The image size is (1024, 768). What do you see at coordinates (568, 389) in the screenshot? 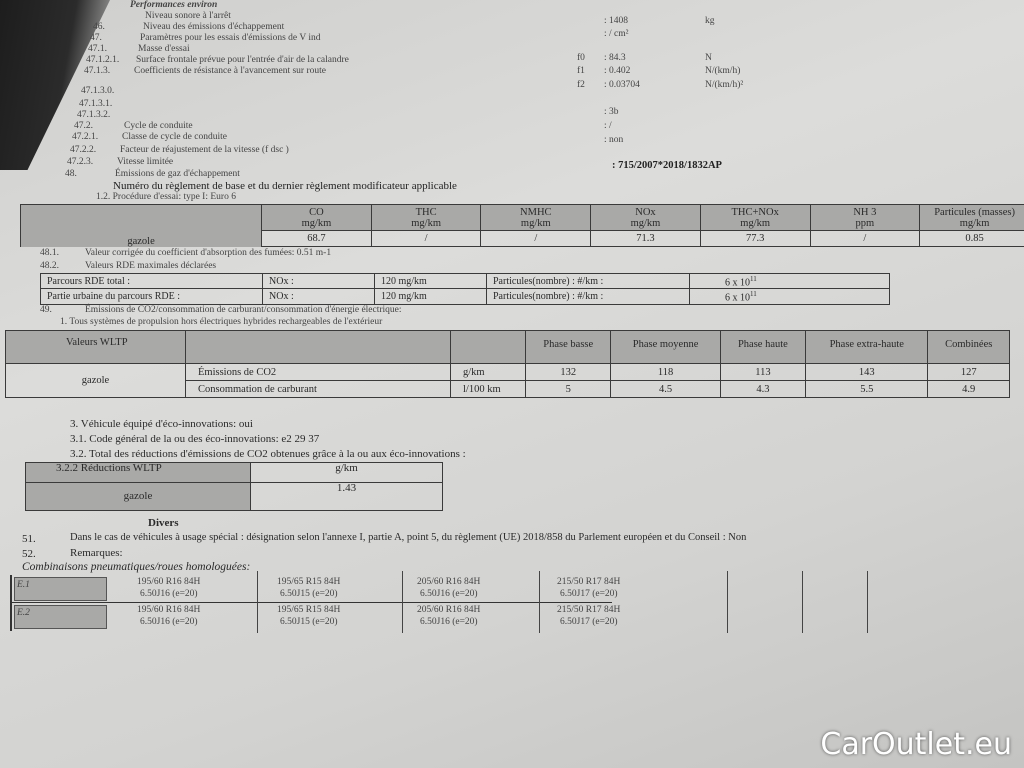
I see `wltp-value: 5` at bounding box center [568, 389].